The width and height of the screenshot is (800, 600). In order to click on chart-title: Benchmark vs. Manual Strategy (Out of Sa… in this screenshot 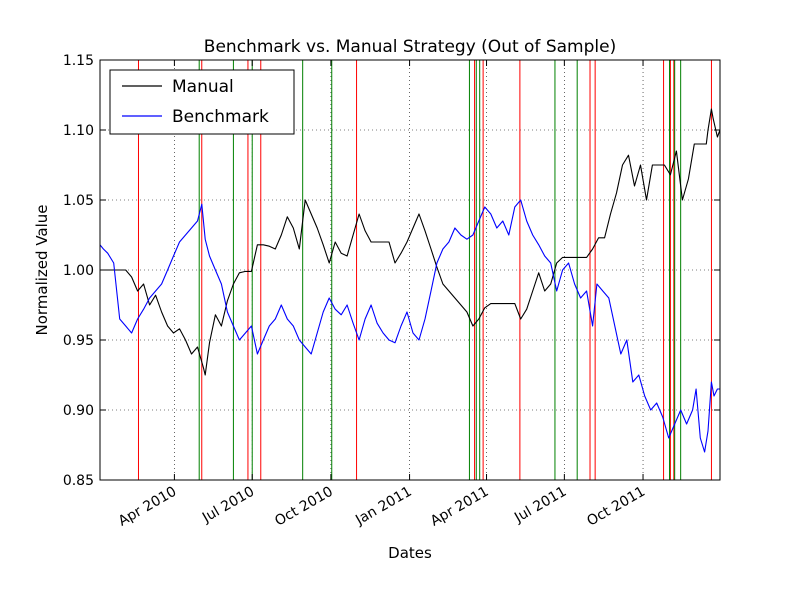, I will do `click(410, 47)`.